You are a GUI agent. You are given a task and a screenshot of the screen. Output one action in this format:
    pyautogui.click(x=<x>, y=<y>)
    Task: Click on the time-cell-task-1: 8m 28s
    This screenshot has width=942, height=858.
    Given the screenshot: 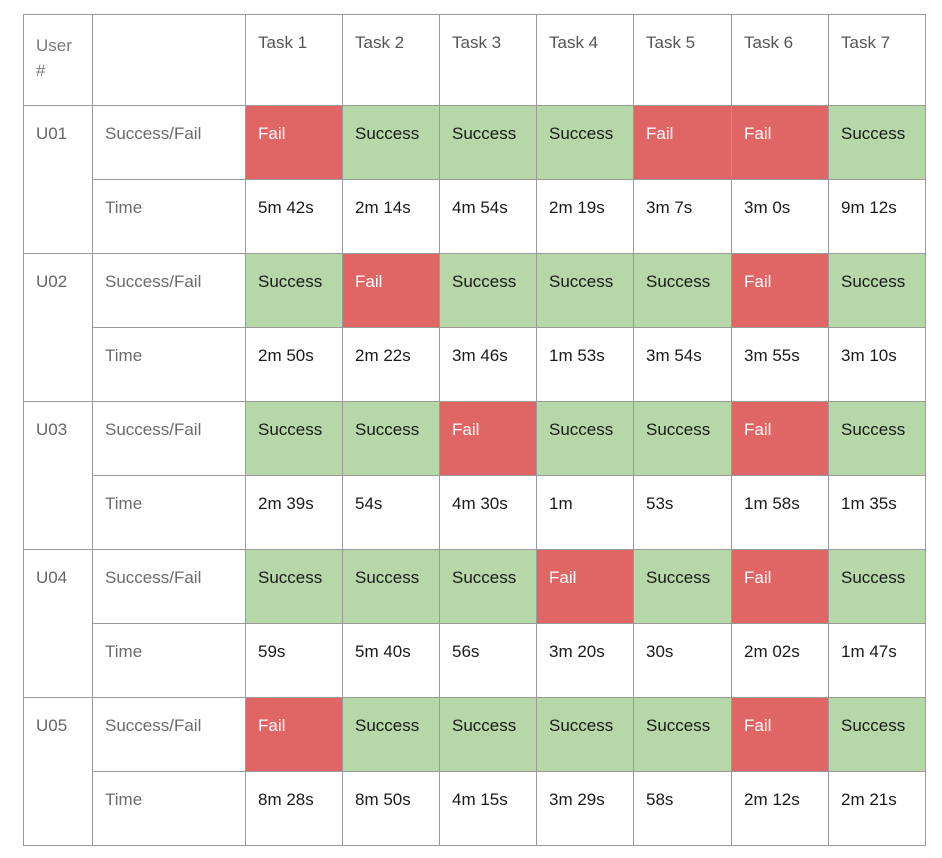 What is the action you would take?
    pyautogui.click(x=294, y=808)
    